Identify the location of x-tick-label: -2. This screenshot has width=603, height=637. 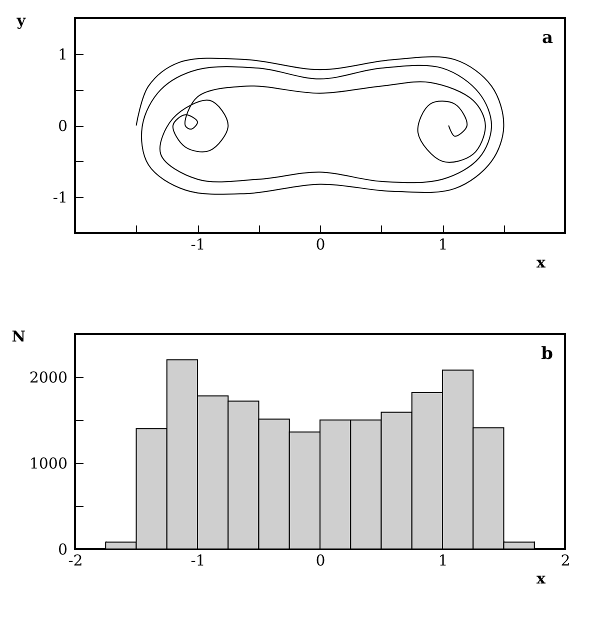
(75, 561).